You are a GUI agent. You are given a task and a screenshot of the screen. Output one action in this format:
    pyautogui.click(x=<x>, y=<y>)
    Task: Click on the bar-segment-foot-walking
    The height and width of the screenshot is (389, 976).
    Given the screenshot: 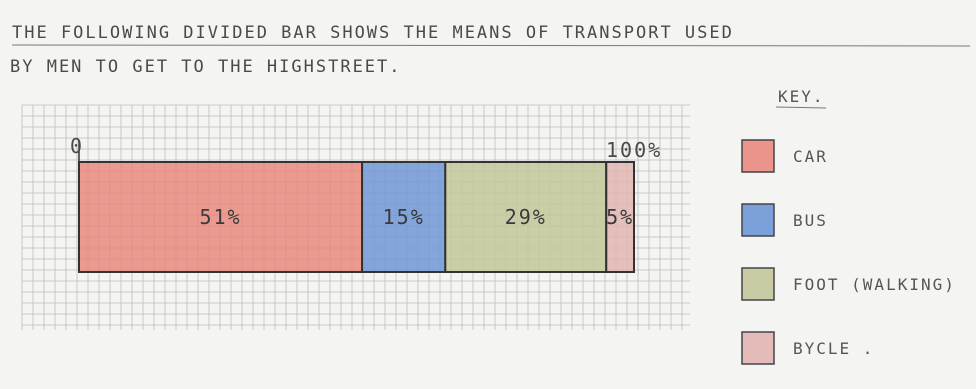 What is the action you would take?
    pyautogui.click(x=526, y=217)
    